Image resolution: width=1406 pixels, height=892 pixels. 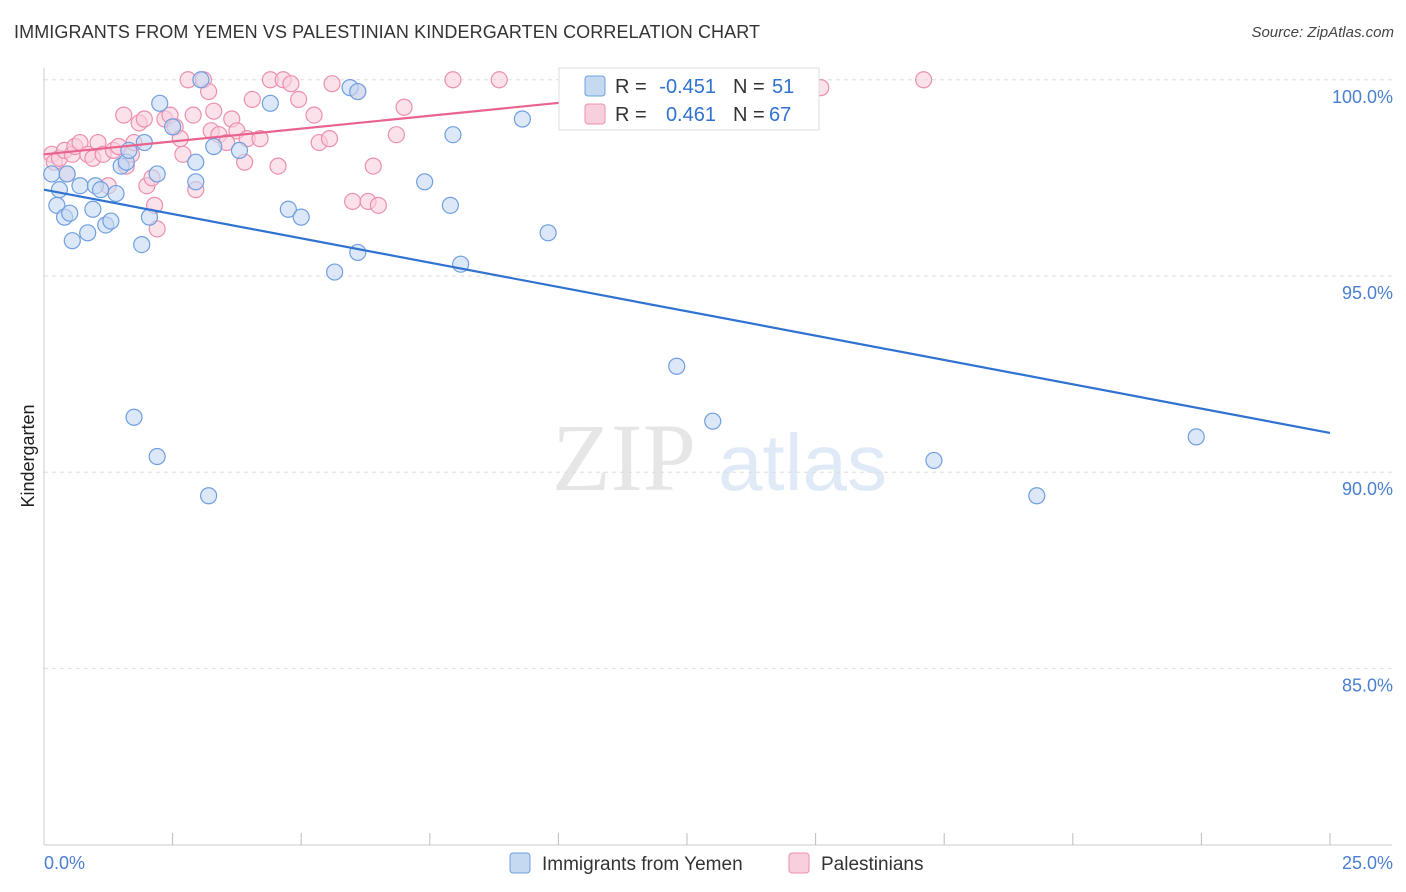 What do you see at coordinates (689, 99) in the screenshot?
I see `stats-legend: R = -0.451 N = 51 R = 0.461 N = 67` at bounding box center [689, 99].